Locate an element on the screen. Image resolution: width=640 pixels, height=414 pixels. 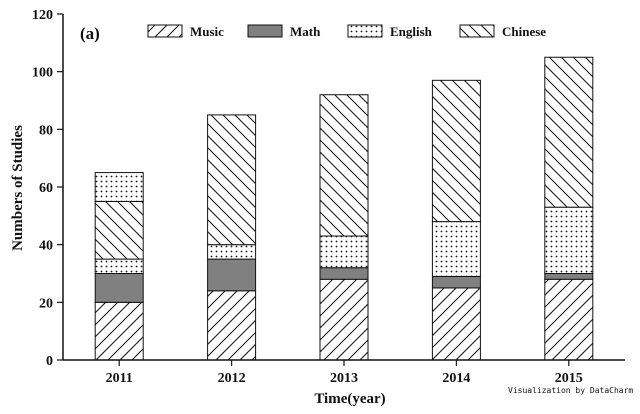
legend-swatch-math is located at coordinates (265, 31).